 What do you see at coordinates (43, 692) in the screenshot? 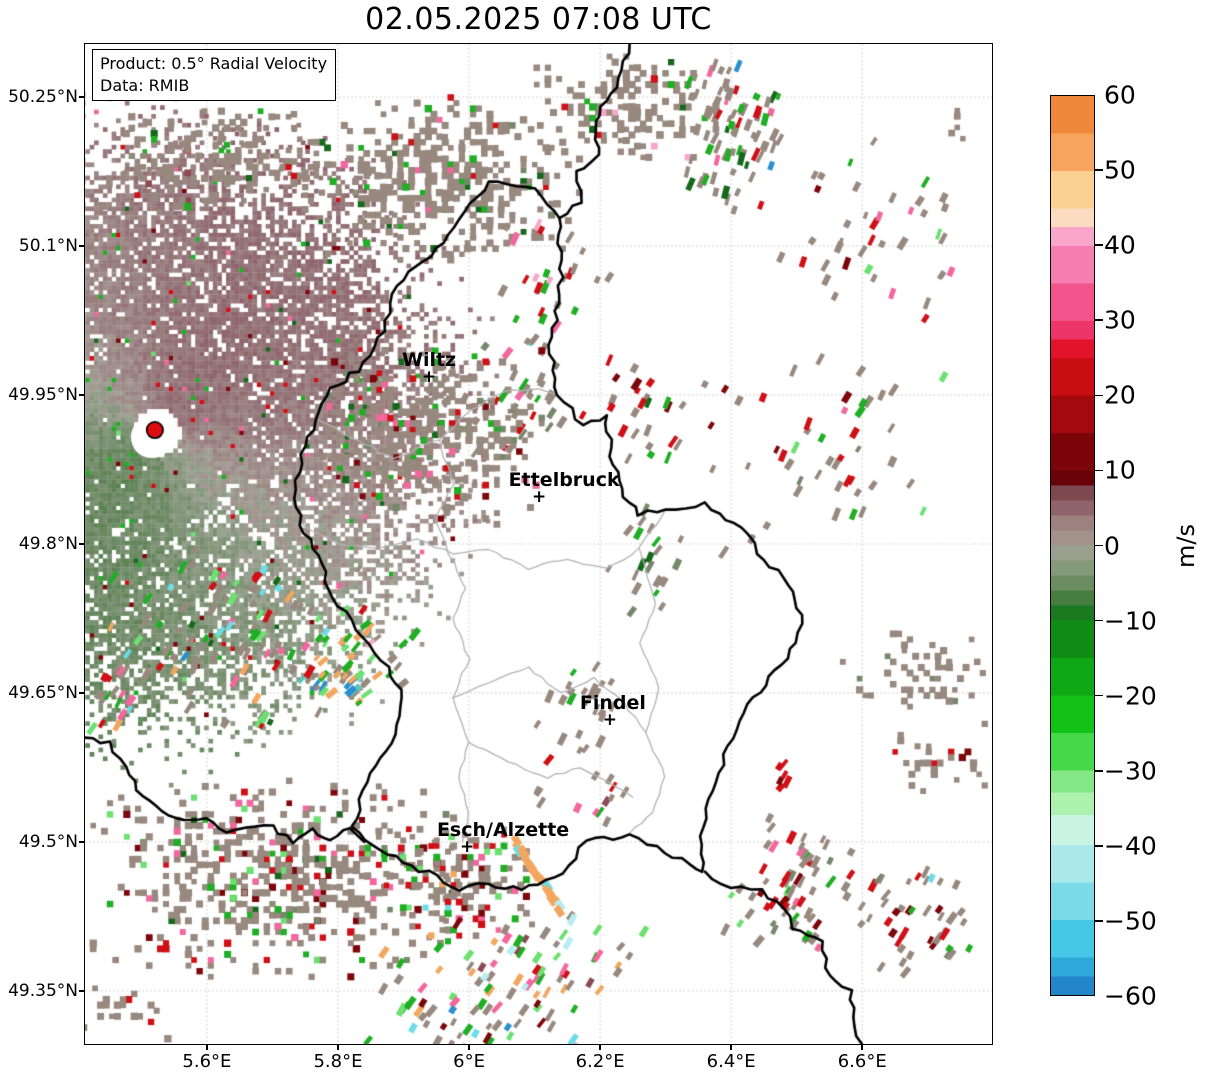
I see `y-tick-label: 49.65°N` at bounding box center [43, 692].